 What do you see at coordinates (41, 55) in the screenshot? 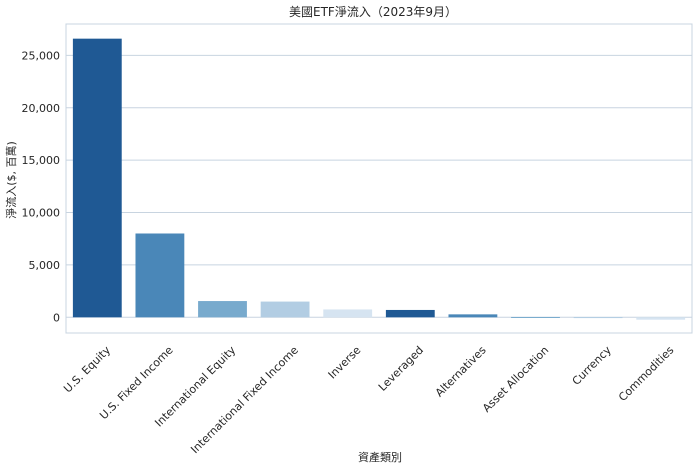
I see `y-tick-label: 25,000` at bounding box center [41, 55].